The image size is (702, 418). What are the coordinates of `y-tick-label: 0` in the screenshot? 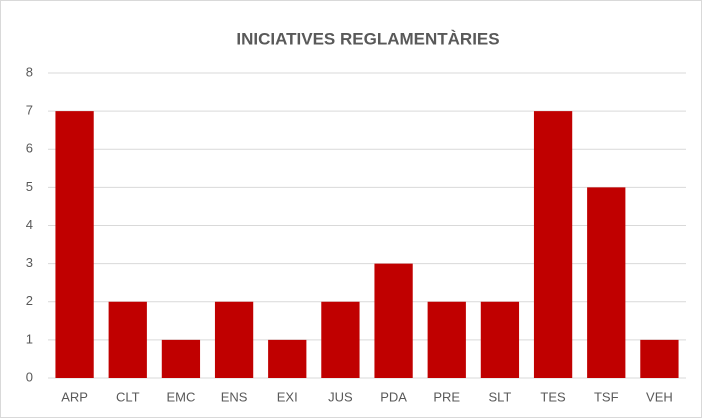 It's located at (29, 376).